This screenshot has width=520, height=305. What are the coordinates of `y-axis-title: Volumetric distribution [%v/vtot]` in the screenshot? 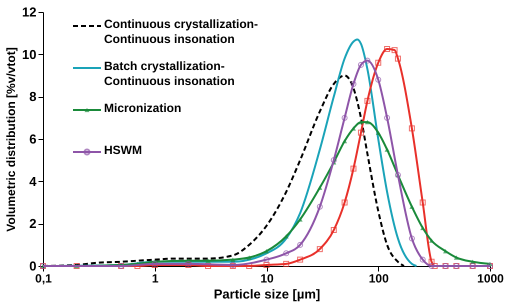 It's located at (11, 139).